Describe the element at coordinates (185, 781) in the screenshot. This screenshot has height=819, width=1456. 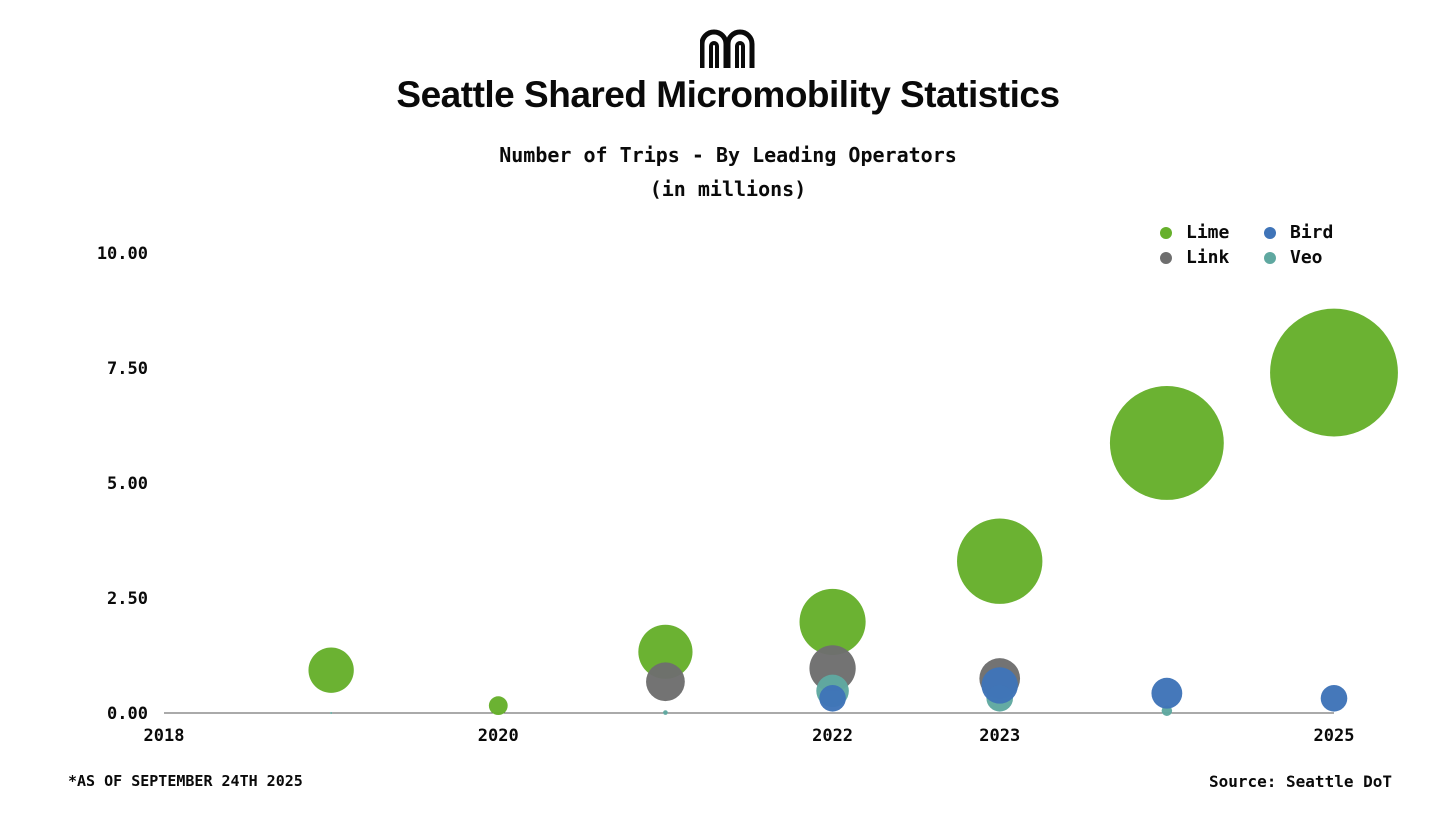
I see `footnote: *AS OF SEPTEMBER 24TH 2025` at that location.